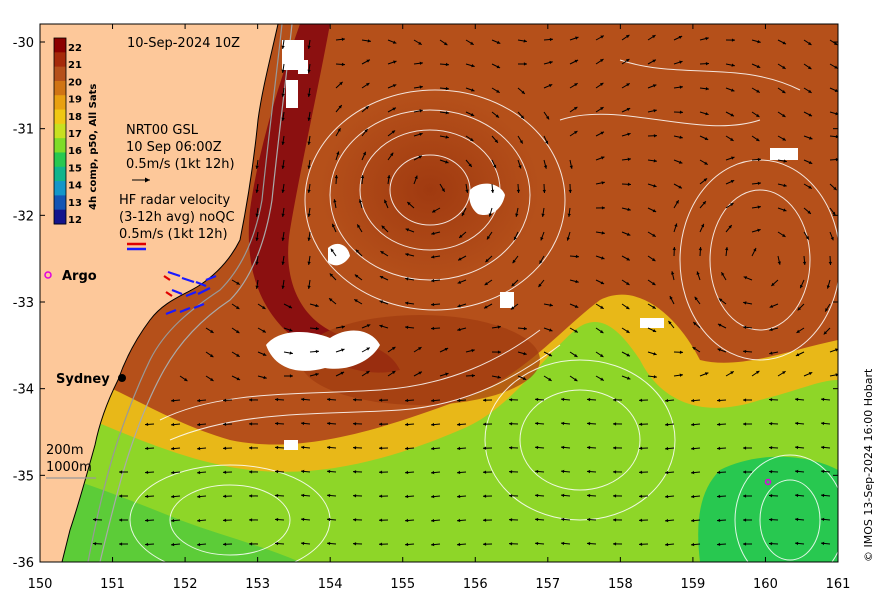  What do you see at coordinates (93, 147) in the screenshot?
I see `colorbar-product-label: 4h comp, p50, All Sats` at bounding box center [93, 147].